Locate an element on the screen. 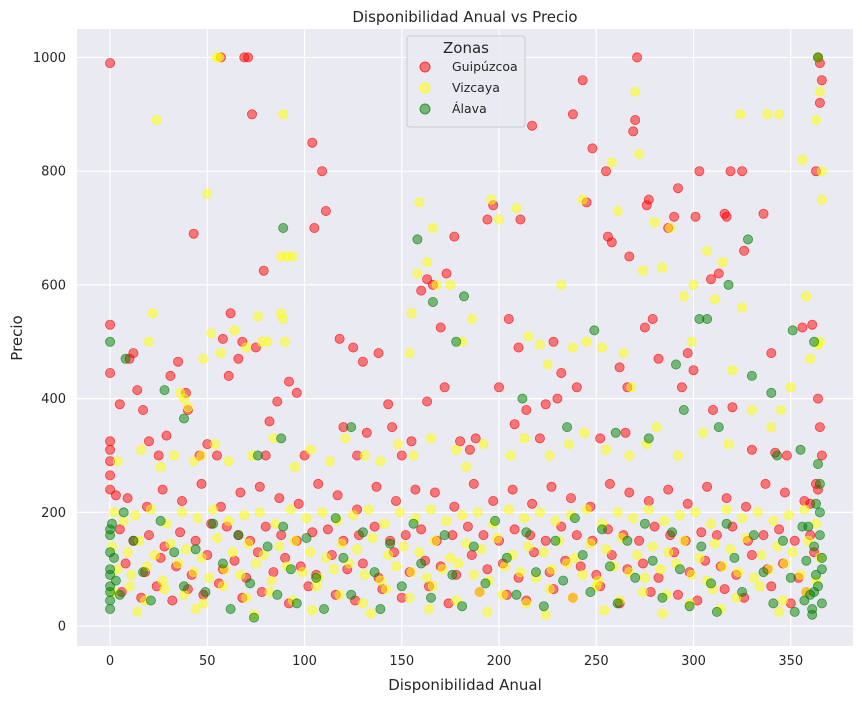 This screenshot has height=708, width=862. x-tick-label: 50 is located at coordinates (207, 661).